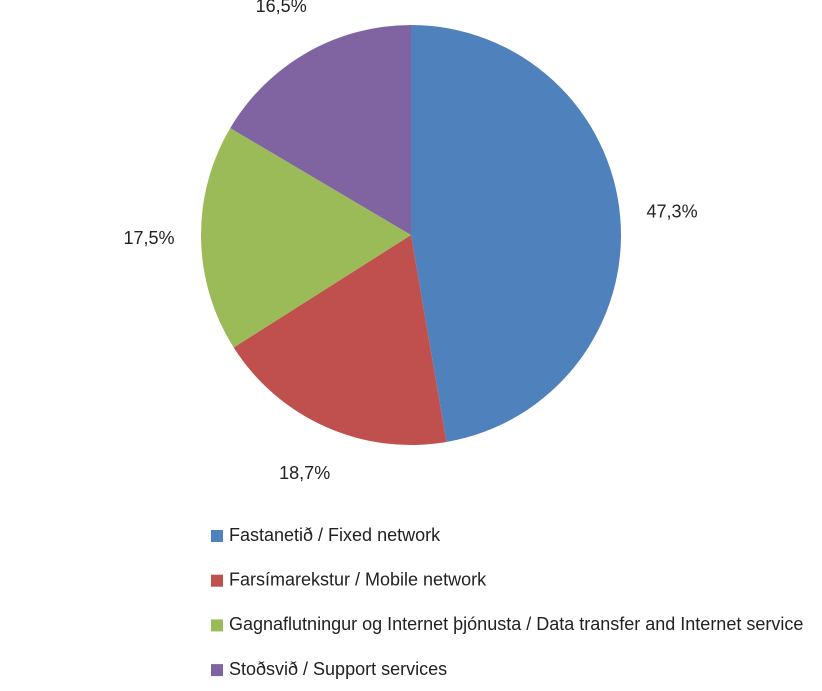  What do you see at coordinates (335, 535) in the screenshot?
I see `legend-label: Fastanetið / Fixed network` at bounding box center [335, 535].